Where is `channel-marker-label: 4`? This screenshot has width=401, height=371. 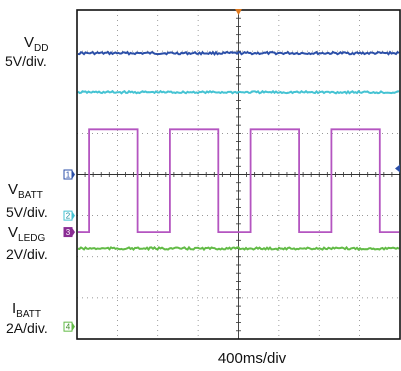 channel-marker-label: 4 is located at coordinates (68, 327).